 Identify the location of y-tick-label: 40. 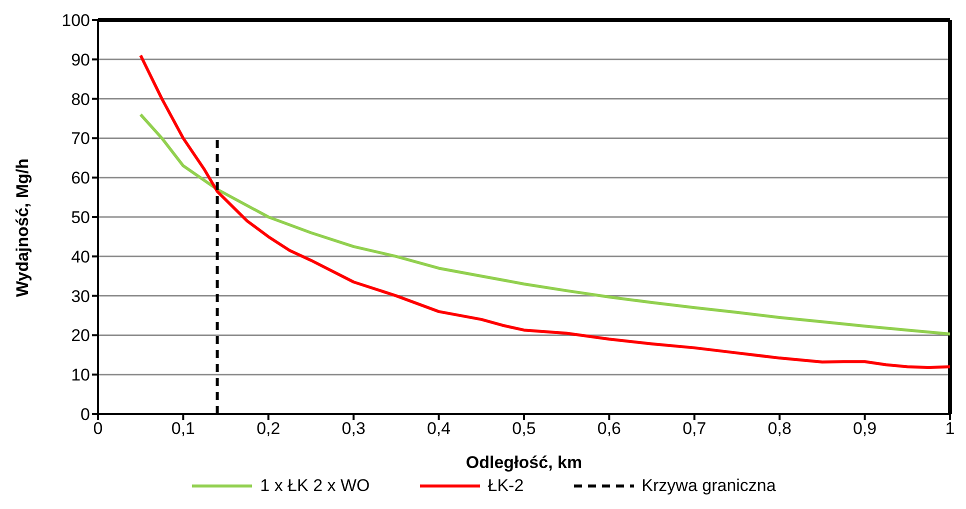
(80, 256).